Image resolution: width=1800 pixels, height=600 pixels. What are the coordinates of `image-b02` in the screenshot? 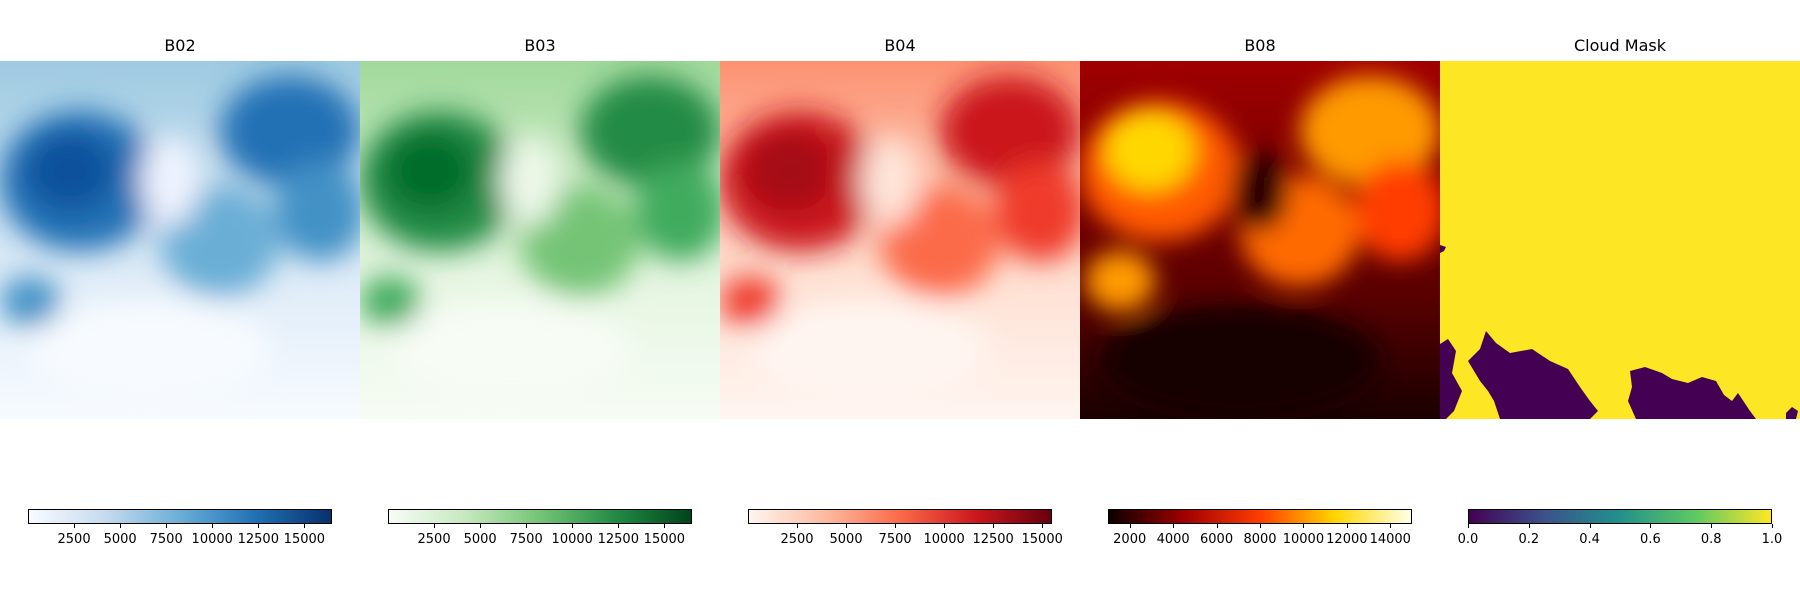 It's located at (180, 240).